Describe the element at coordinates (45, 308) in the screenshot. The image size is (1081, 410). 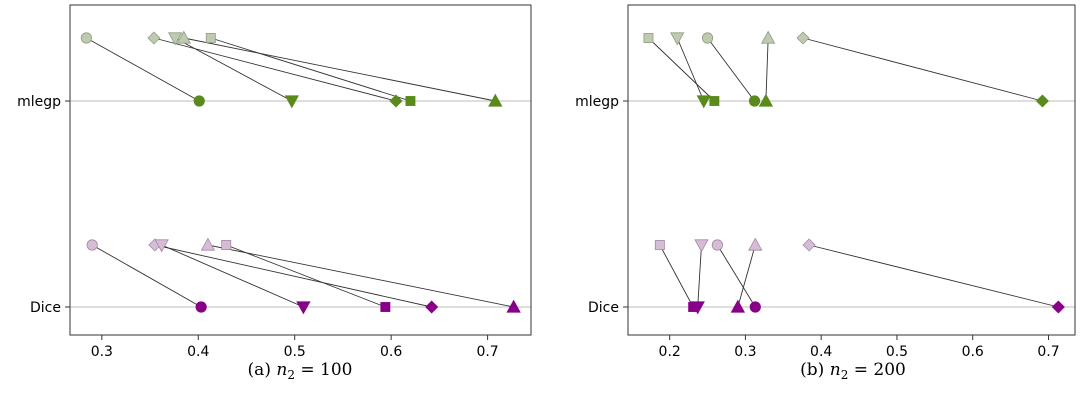
I see `panel-a-category-label-dice: Dice` at that location.